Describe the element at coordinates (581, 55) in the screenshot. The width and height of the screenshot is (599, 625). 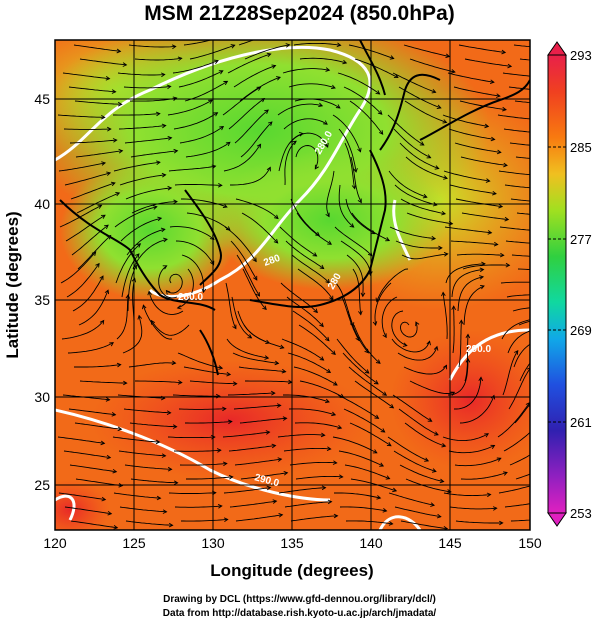
I see `colorbar-tick-label: 293` at that location.